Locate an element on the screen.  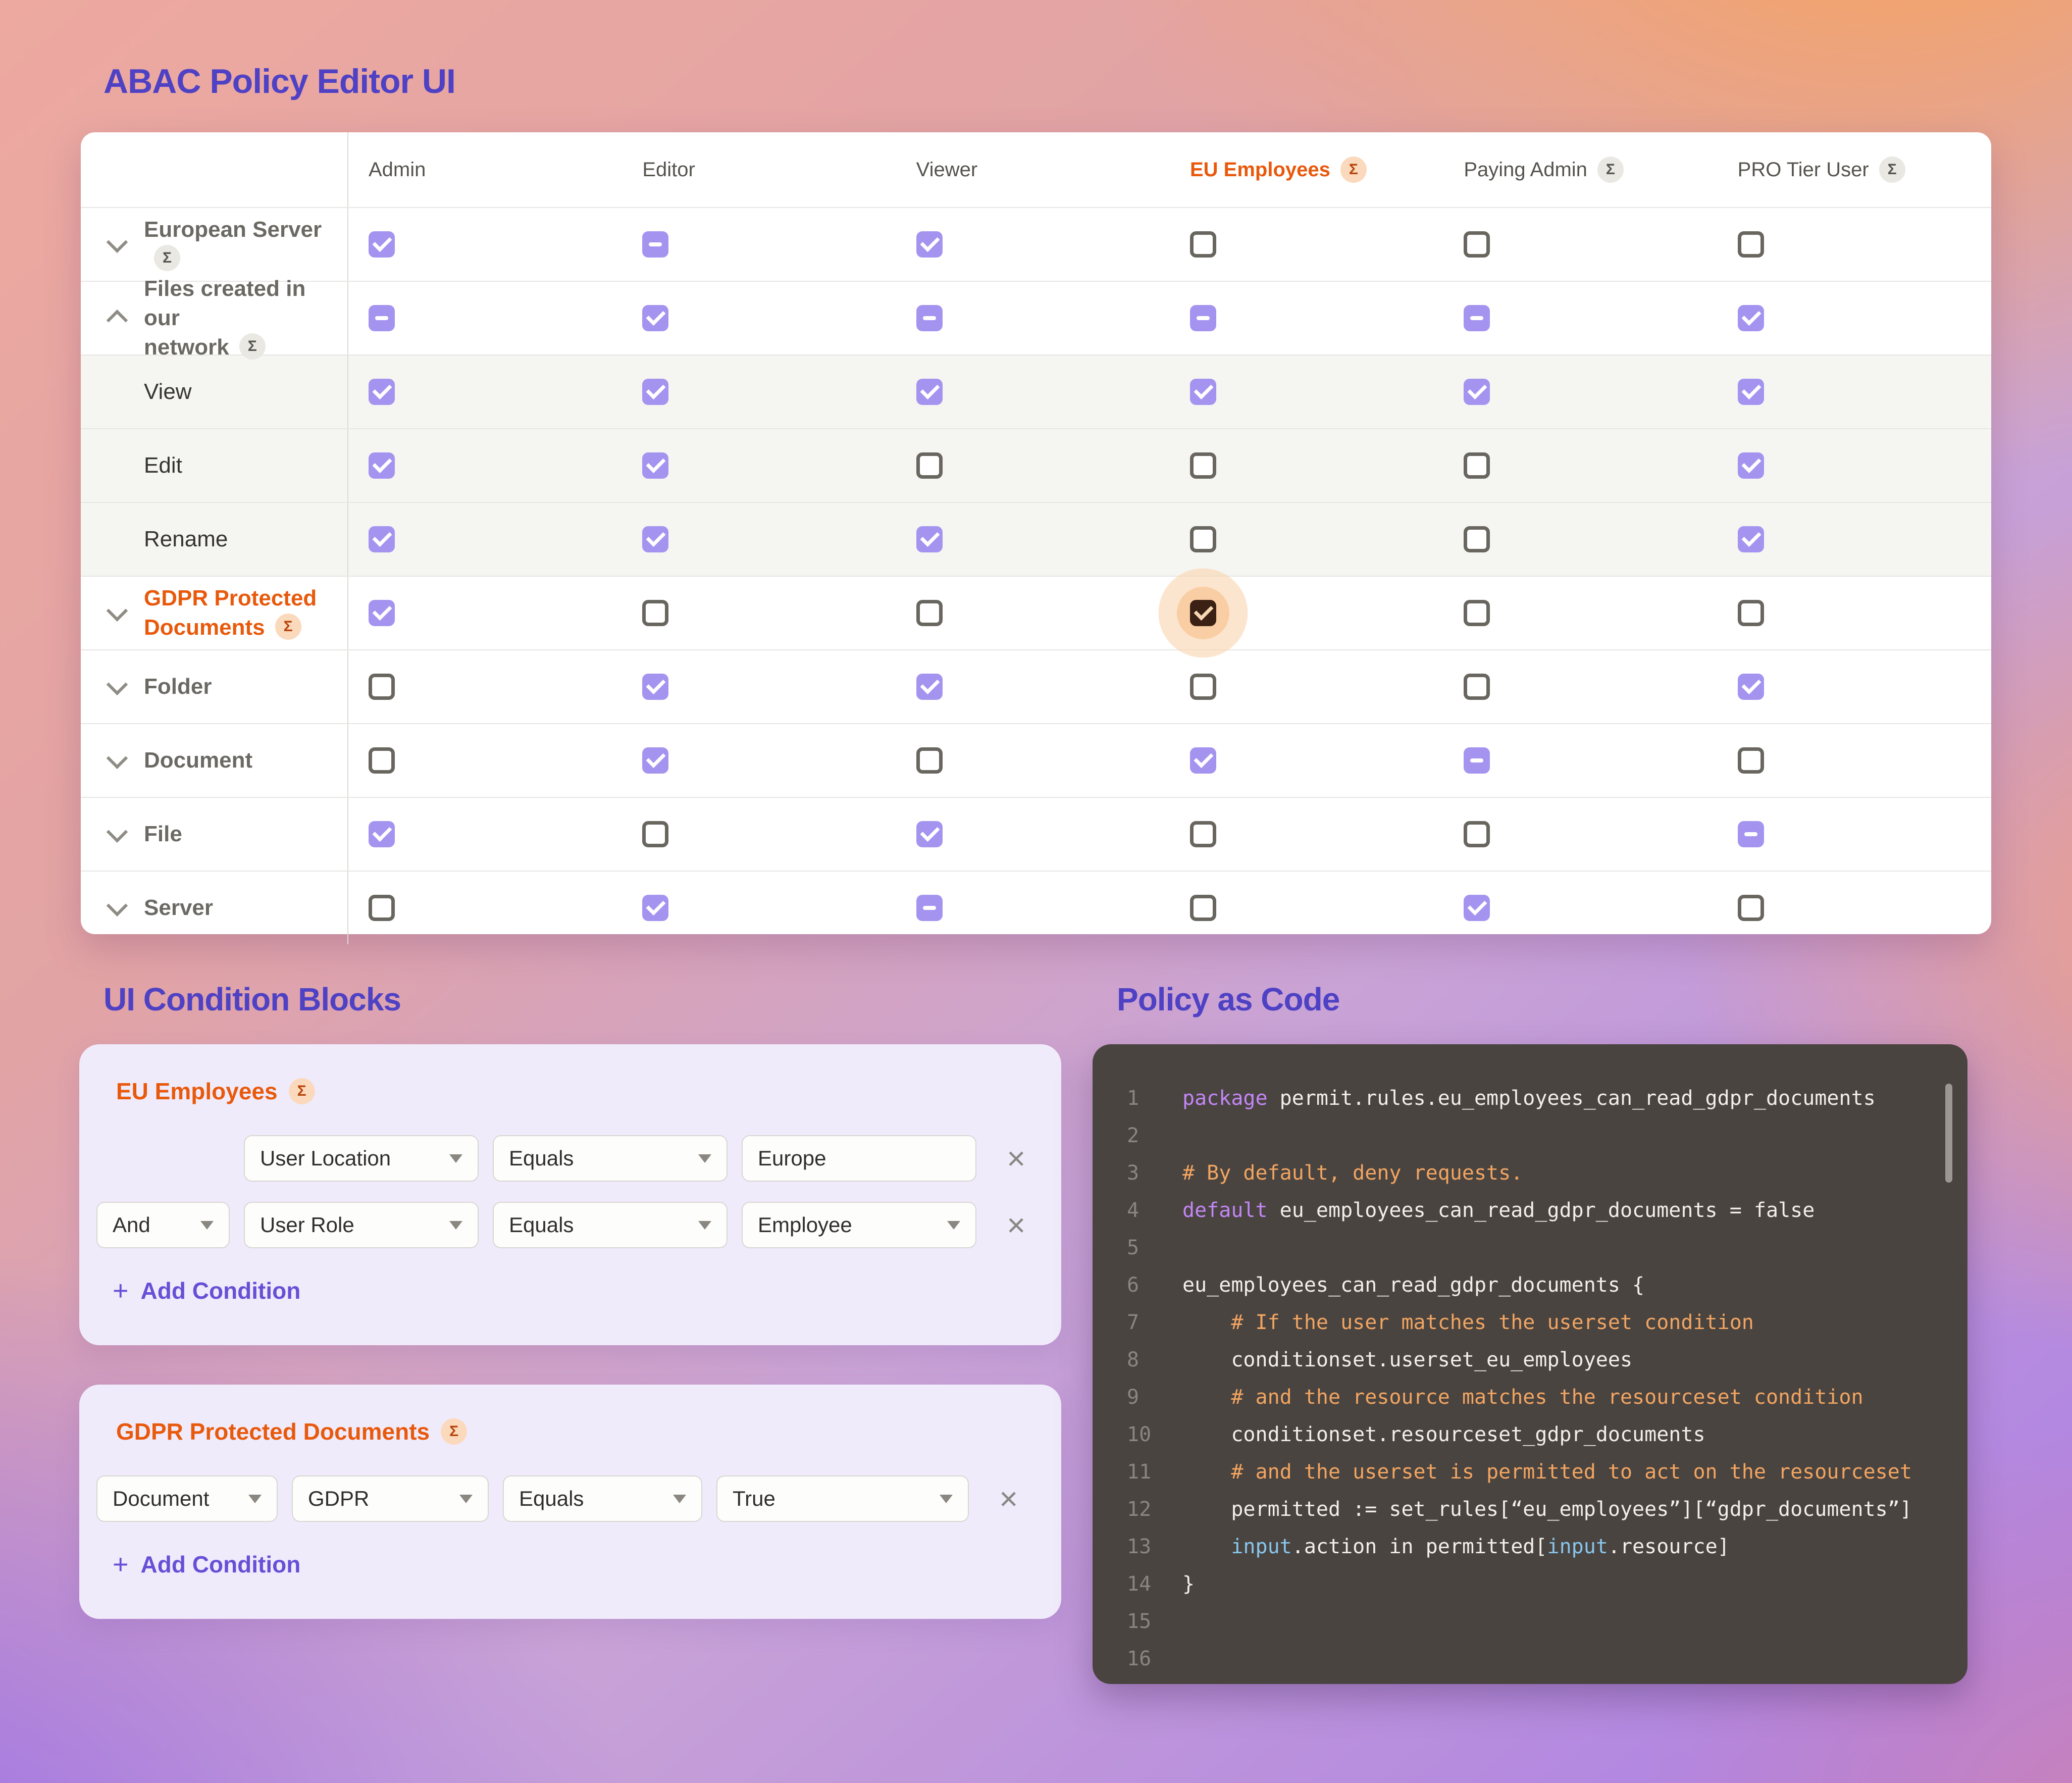
chevron-up-icon is located at coordinates (117, 320).